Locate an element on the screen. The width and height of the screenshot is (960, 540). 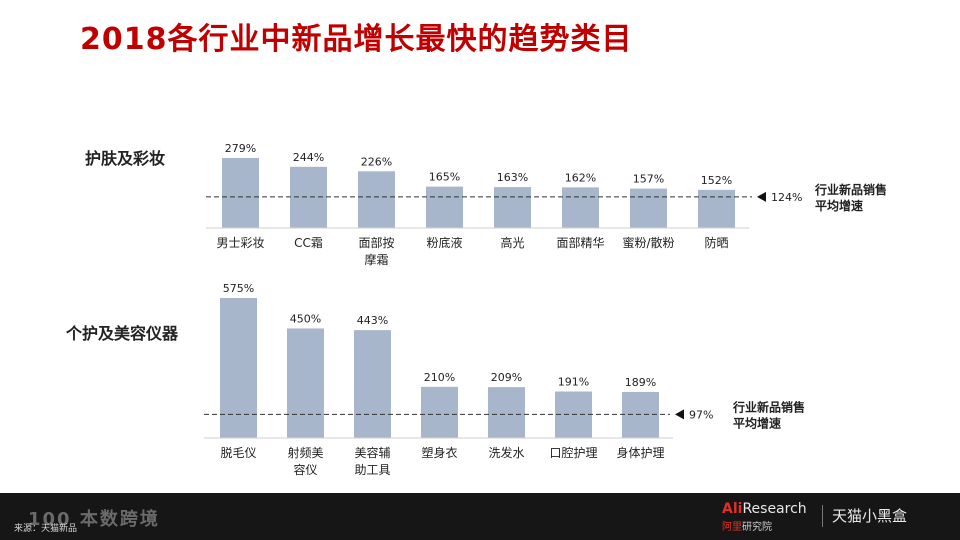
tmall-box-logo: 天猫小黑盒 is located at coordinates (870, 516).